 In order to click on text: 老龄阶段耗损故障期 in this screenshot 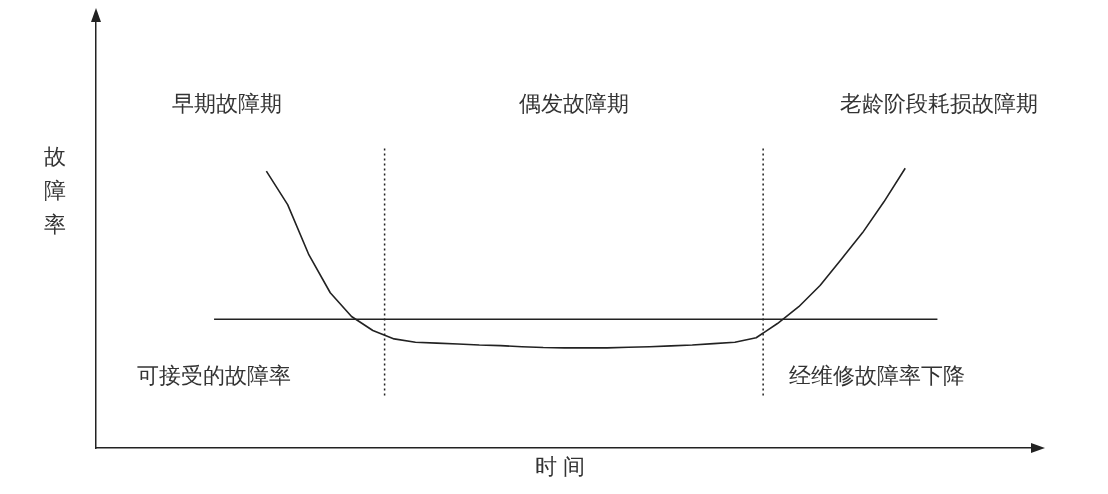, I will do `click(939, 104)`.